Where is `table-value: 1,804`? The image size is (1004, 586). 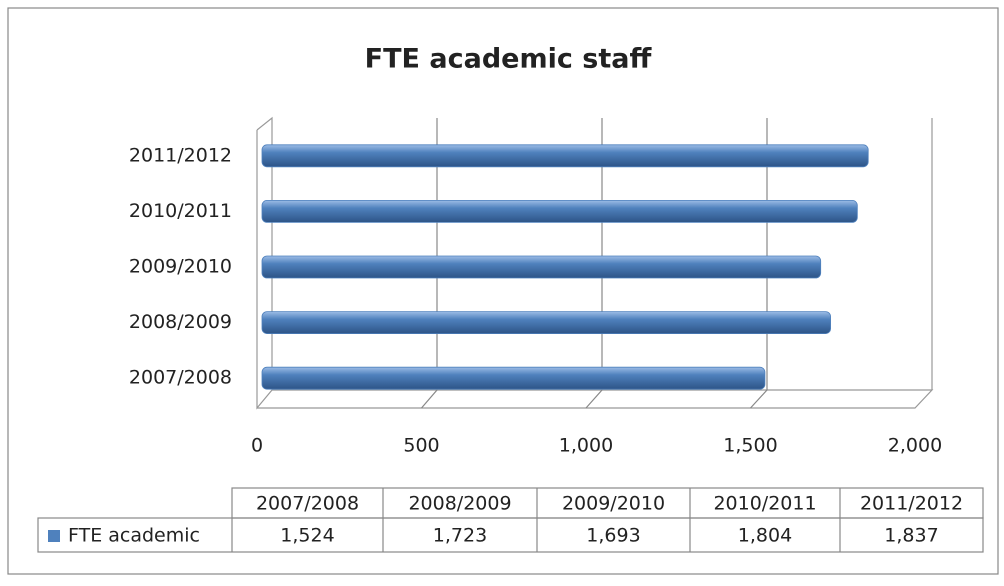
table-value: 1,804 is located at coordinates (765, 536).